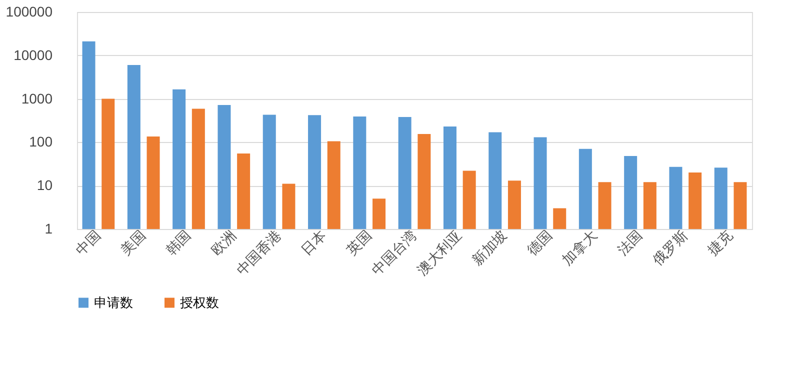 Image resolution: width=800 pixels, height=369 pixels. What do you see at coordinates (113, 303) in the screenshot?
I see `legend-label: 申请数` at bounding box center [113, 303].